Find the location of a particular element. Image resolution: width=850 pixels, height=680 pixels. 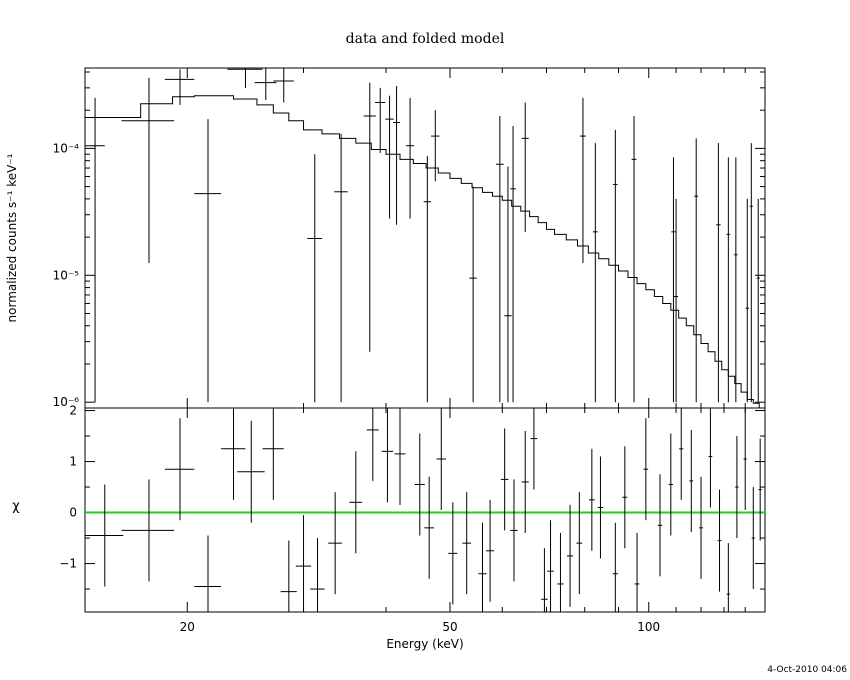

top-y-tick-label: 10⁻⁶ is located at coordinates (66, 402).